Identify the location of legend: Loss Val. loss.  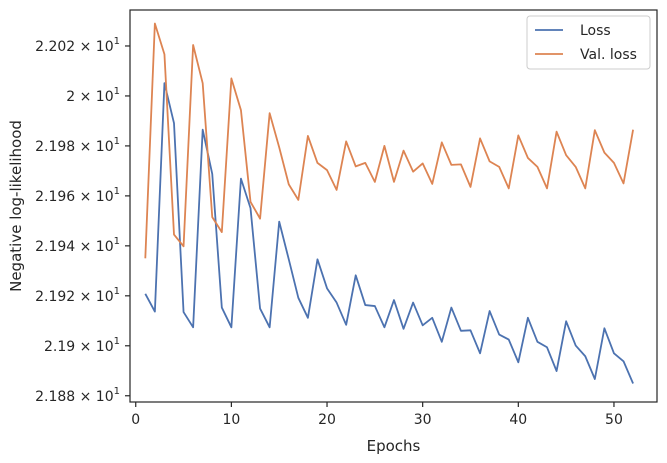
(588, 42).